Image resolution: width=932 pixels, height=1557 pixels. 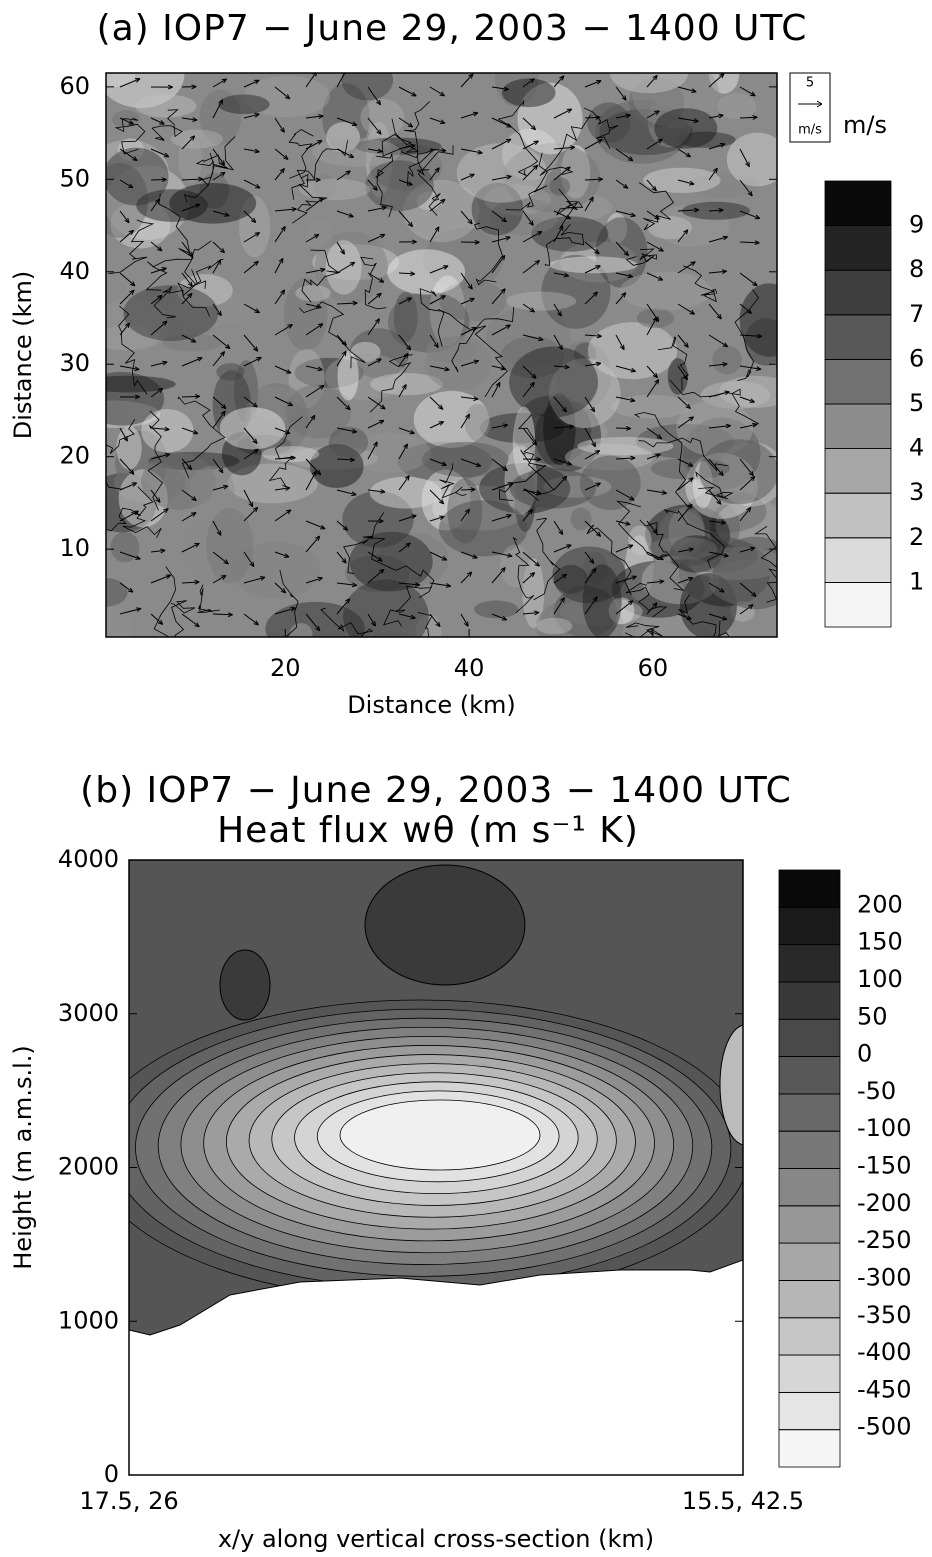 What do you see at coordinates (74, 178) in the screenshot?
I see `y-tick-label: 50` at bounding box center [74, 178].